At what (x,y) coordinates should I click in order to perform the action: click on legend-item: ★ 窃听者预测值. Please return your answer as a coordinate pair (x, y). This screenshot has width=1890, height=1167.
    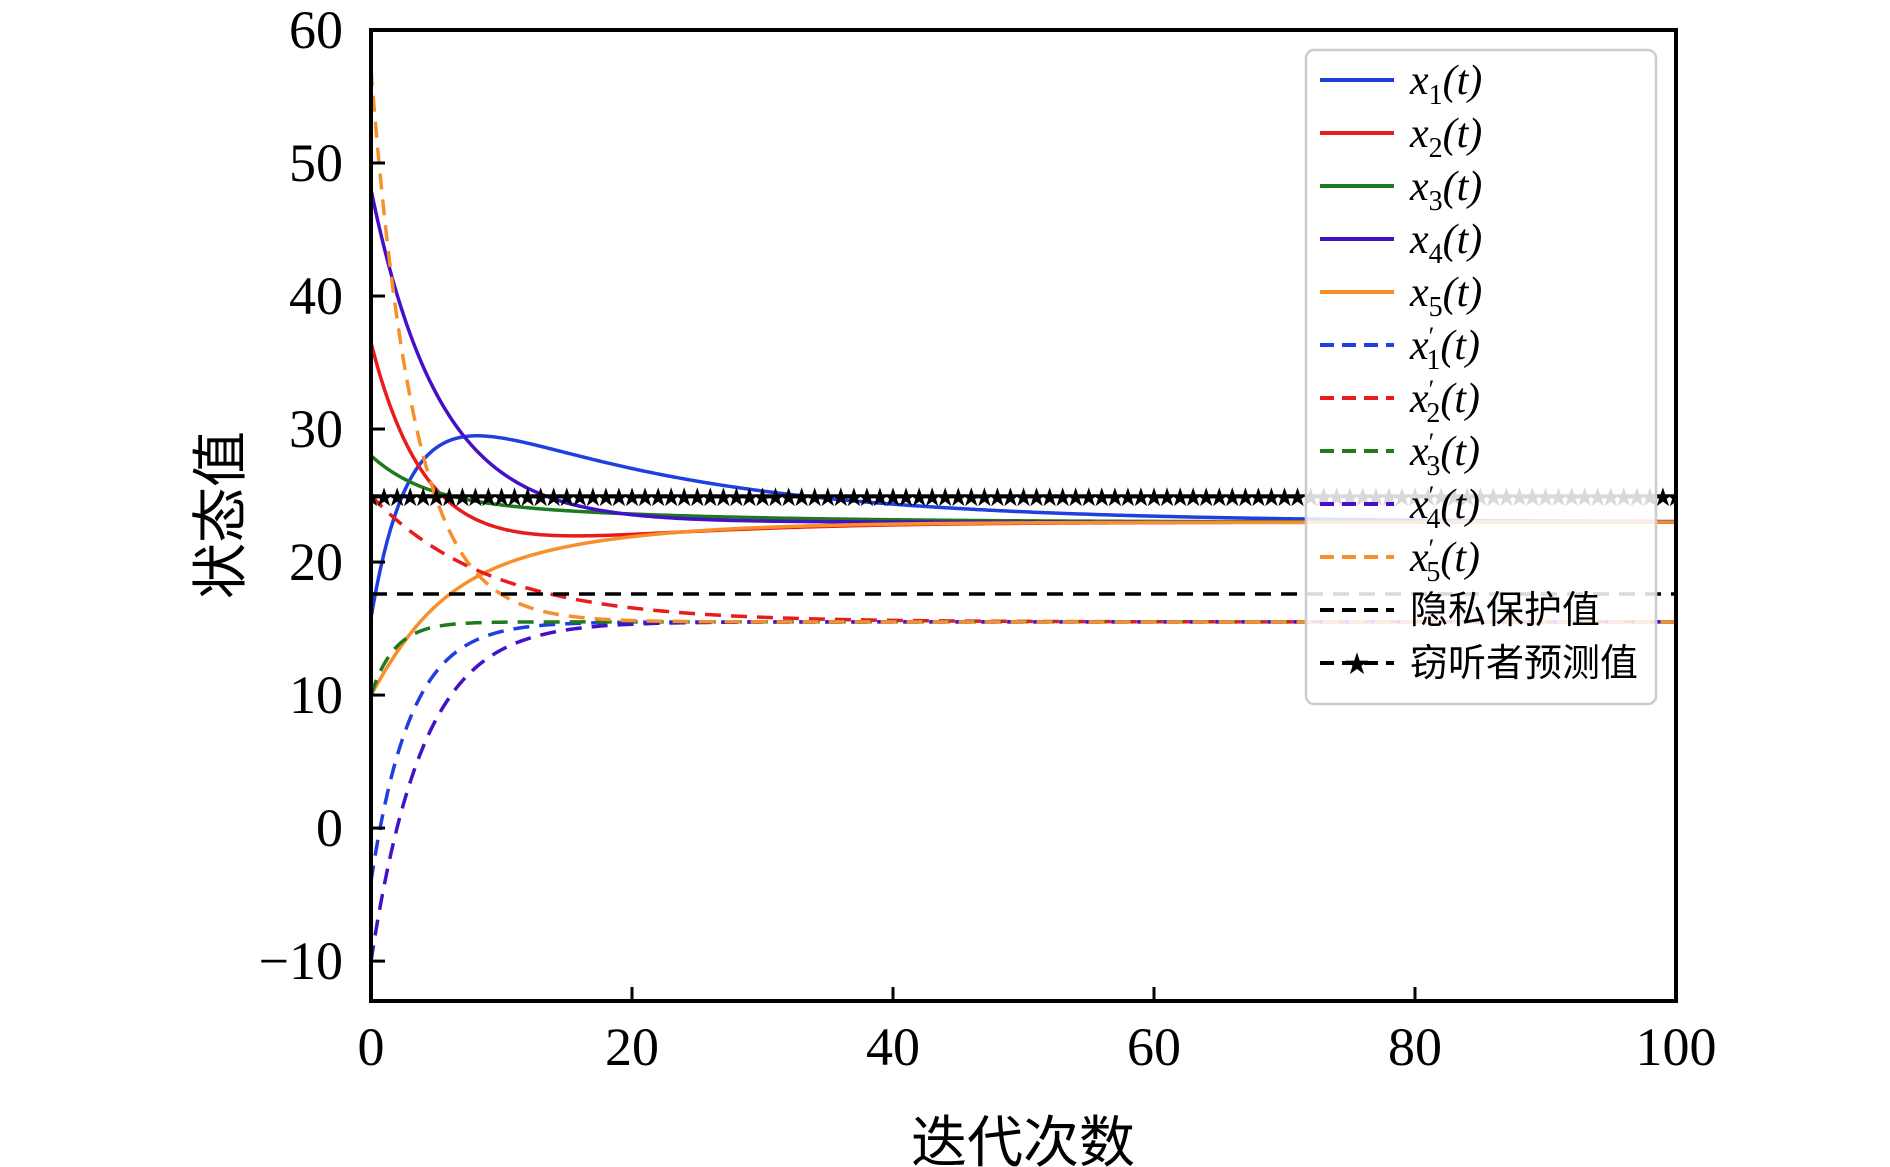
    Looking at the image, I should click on (1479, 663).